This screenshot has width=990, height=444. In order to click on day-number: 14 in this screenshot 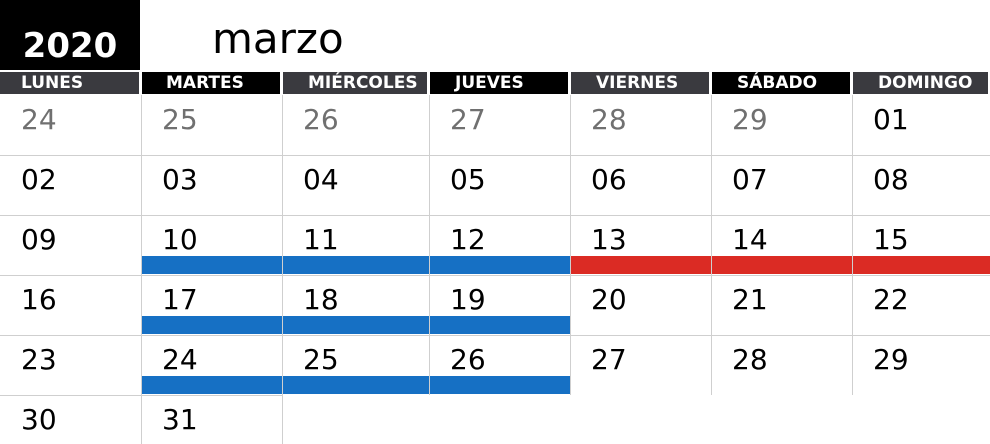, I will do `click(750, 239)`.